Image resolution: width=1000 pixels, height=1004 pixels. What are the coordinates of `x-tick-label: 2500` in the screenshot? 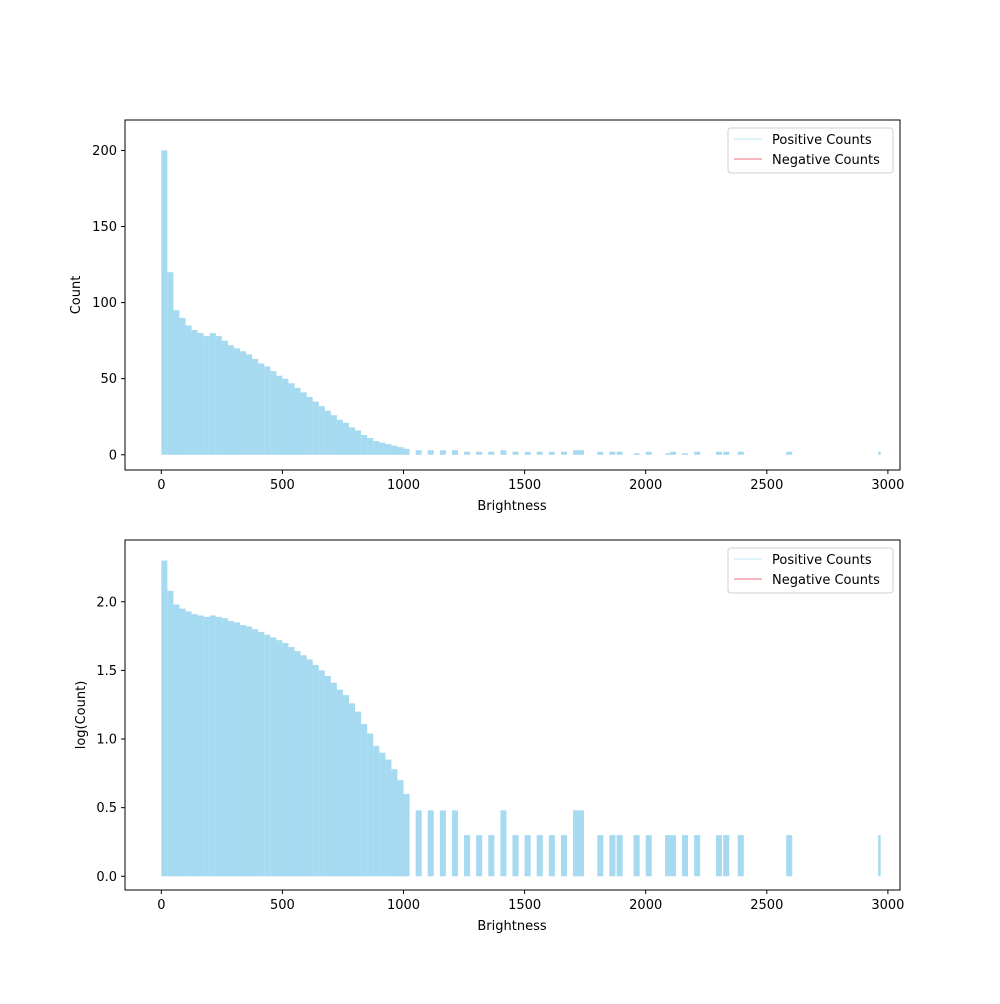 It's located at (766, 485).